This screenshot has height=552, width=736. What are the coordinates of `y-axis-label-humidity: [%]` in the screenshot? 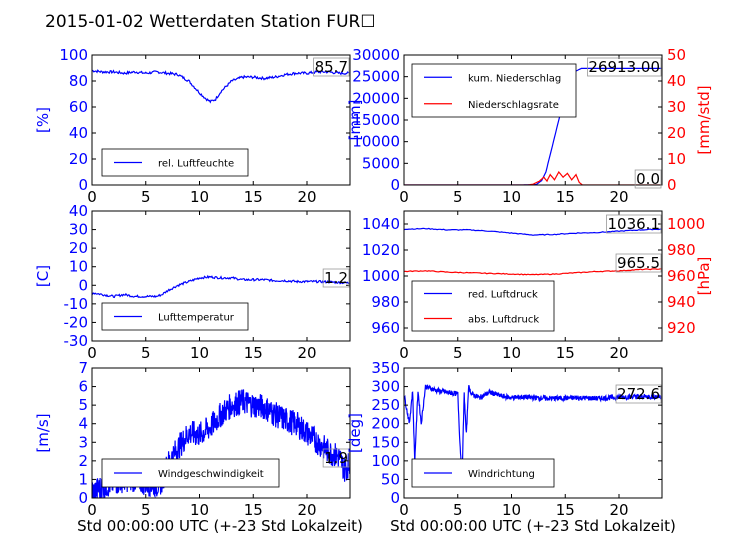 It's located at (43, 120).